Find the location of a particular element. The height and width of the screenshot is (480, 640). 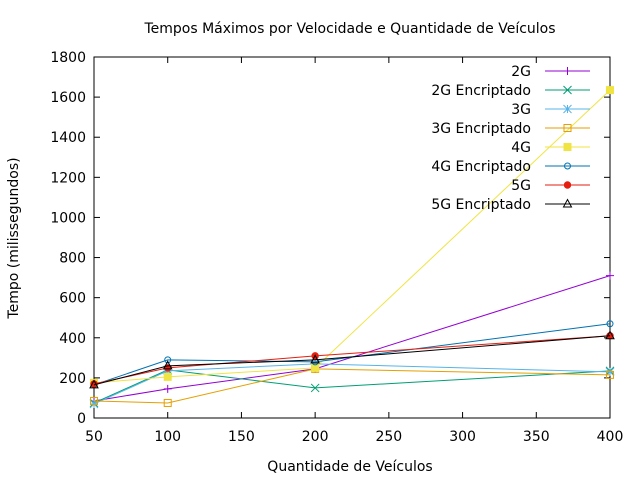

x-tick-label: 350 is located at coordinates (536, 437).